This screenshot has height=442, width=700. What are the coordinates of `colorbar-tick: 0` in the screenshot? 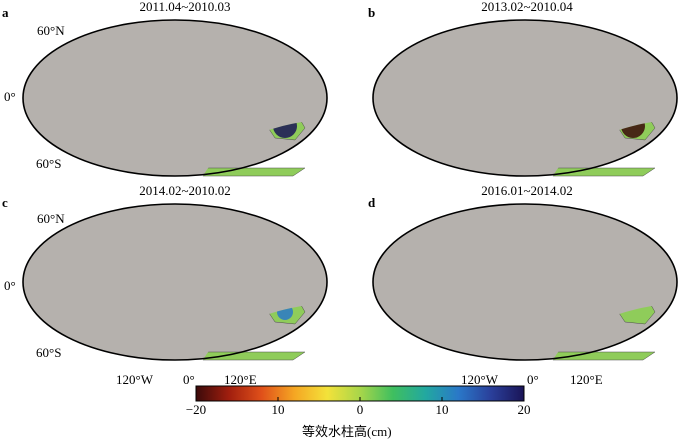 It's located at (360, 409).